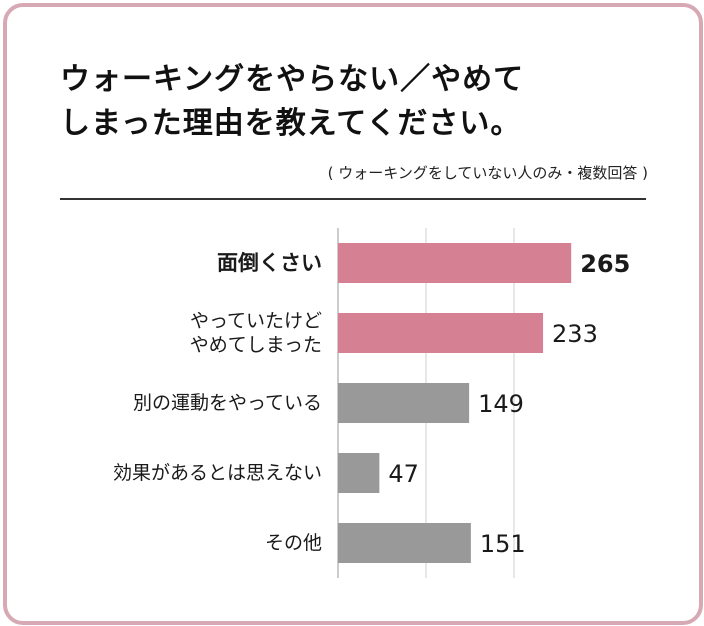 This screenshot has width=704, height=626. What do you see at coordinates (256, 321) in the screenshot?
I see `category-label: やっていたけど` at bounding box center [256, 321].